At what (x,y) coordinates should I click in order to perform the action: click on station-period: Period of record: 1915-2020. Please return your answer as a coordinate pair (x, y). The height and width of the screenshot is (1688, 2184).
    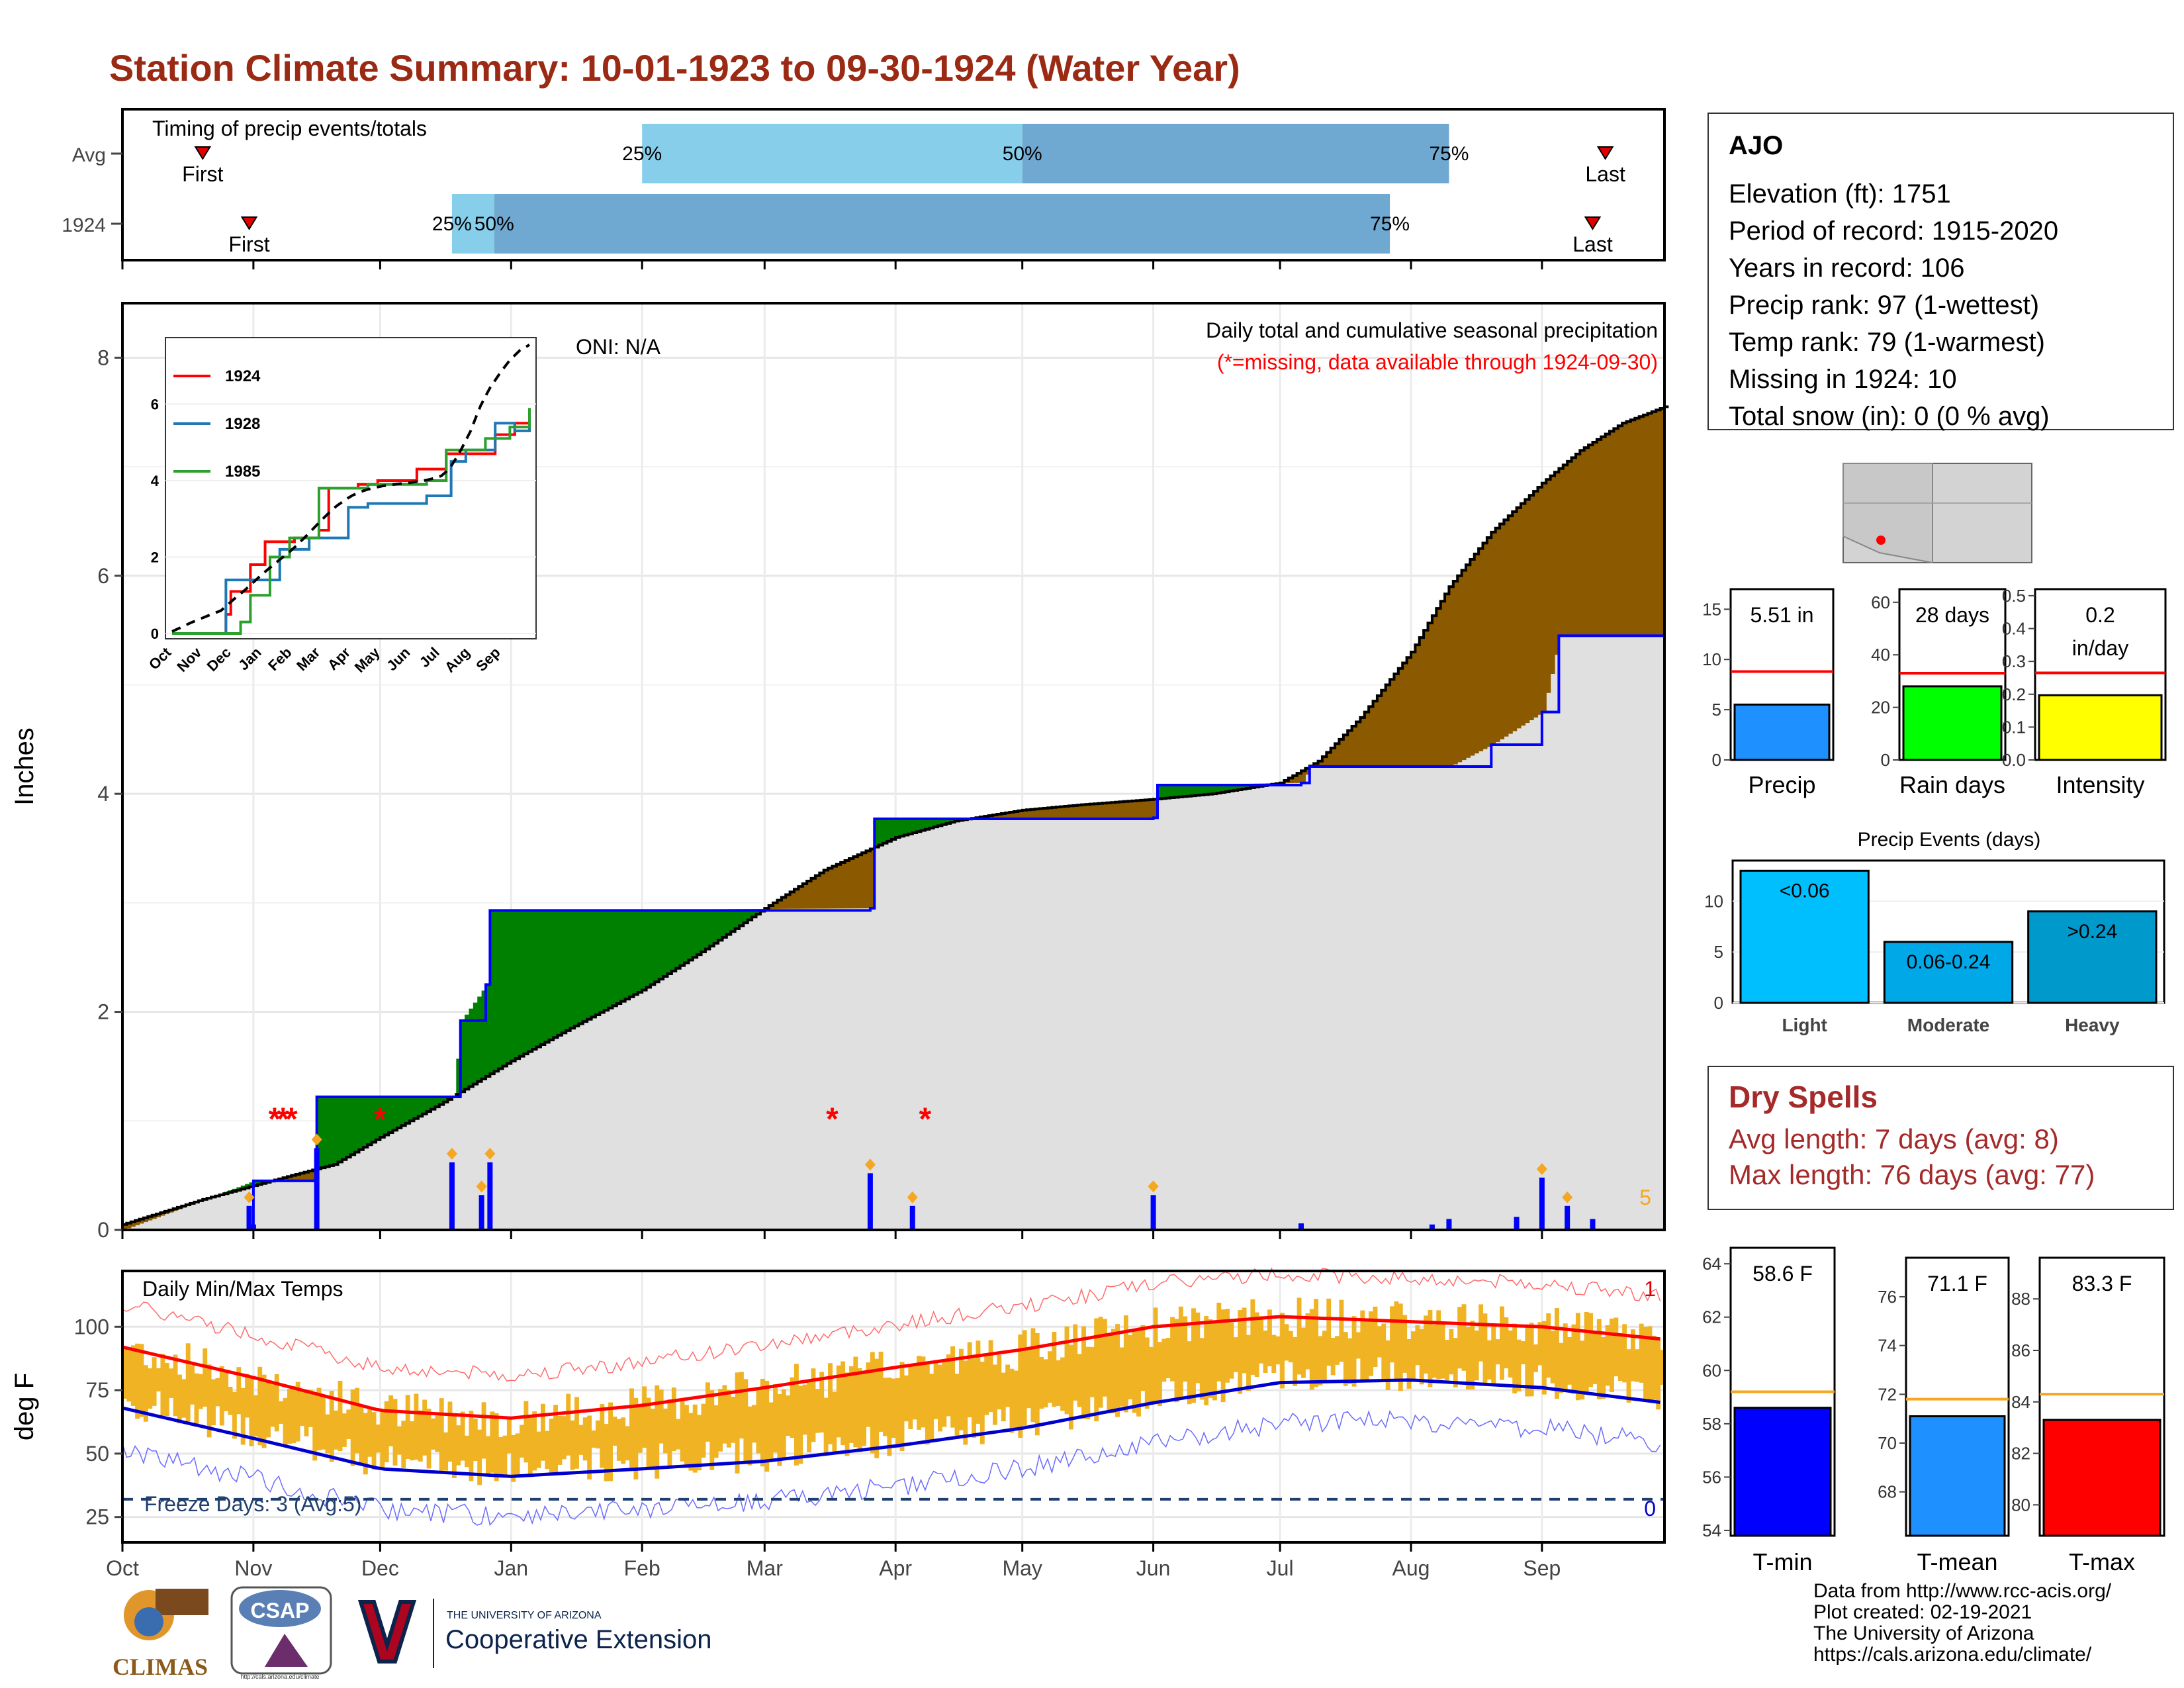
    Looking at the image, I should click on (1894, 231).